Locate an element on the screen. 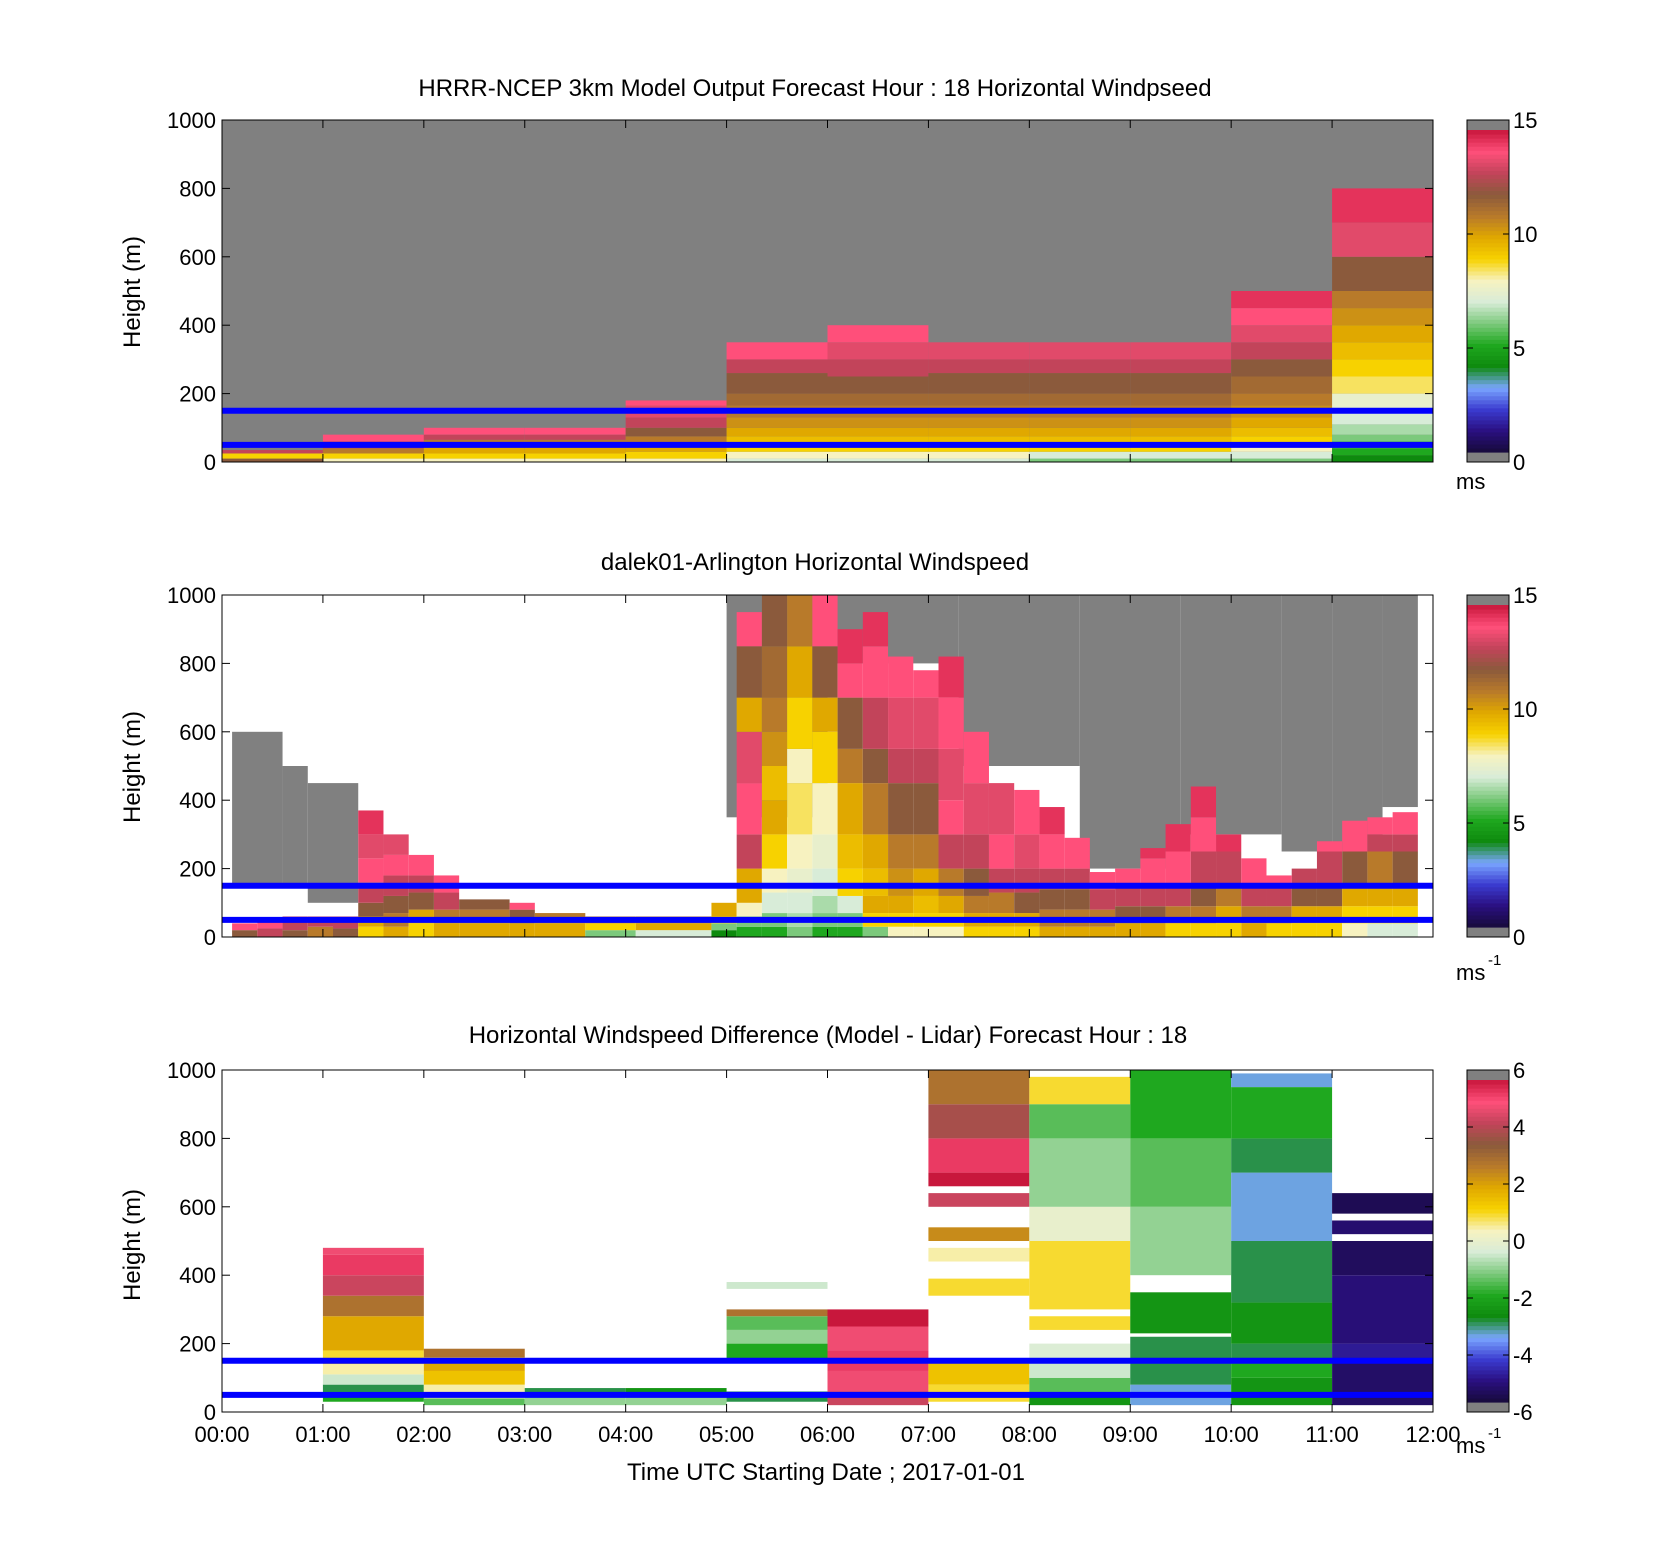  x-tick-label: 05:00 is located at coordinates (726, 1434).